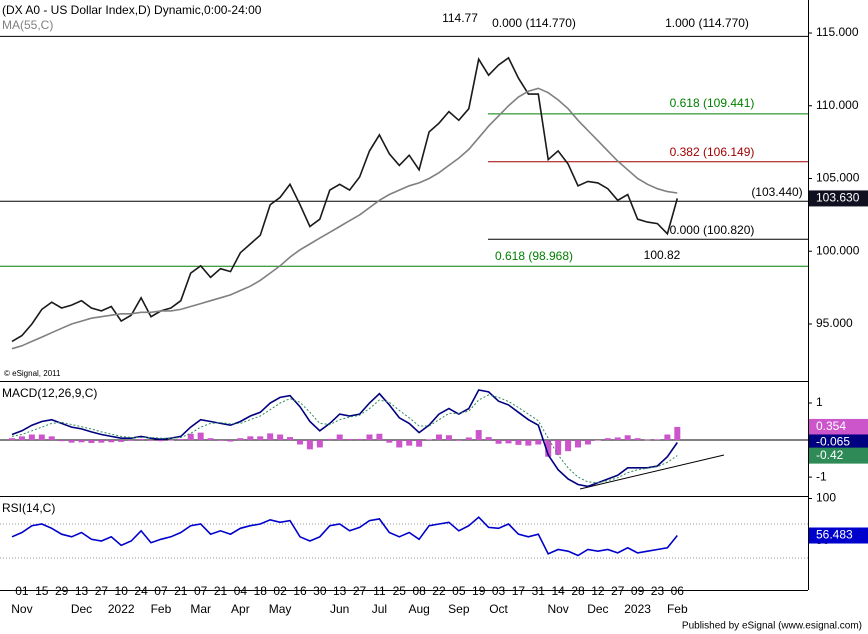 Image resolution: width=868 pixels, height=634 pixels. What do you see at coordinates (618, 591) in the screenshot?
I see `x-tick-label: 27` at bounding box center [618, 591].